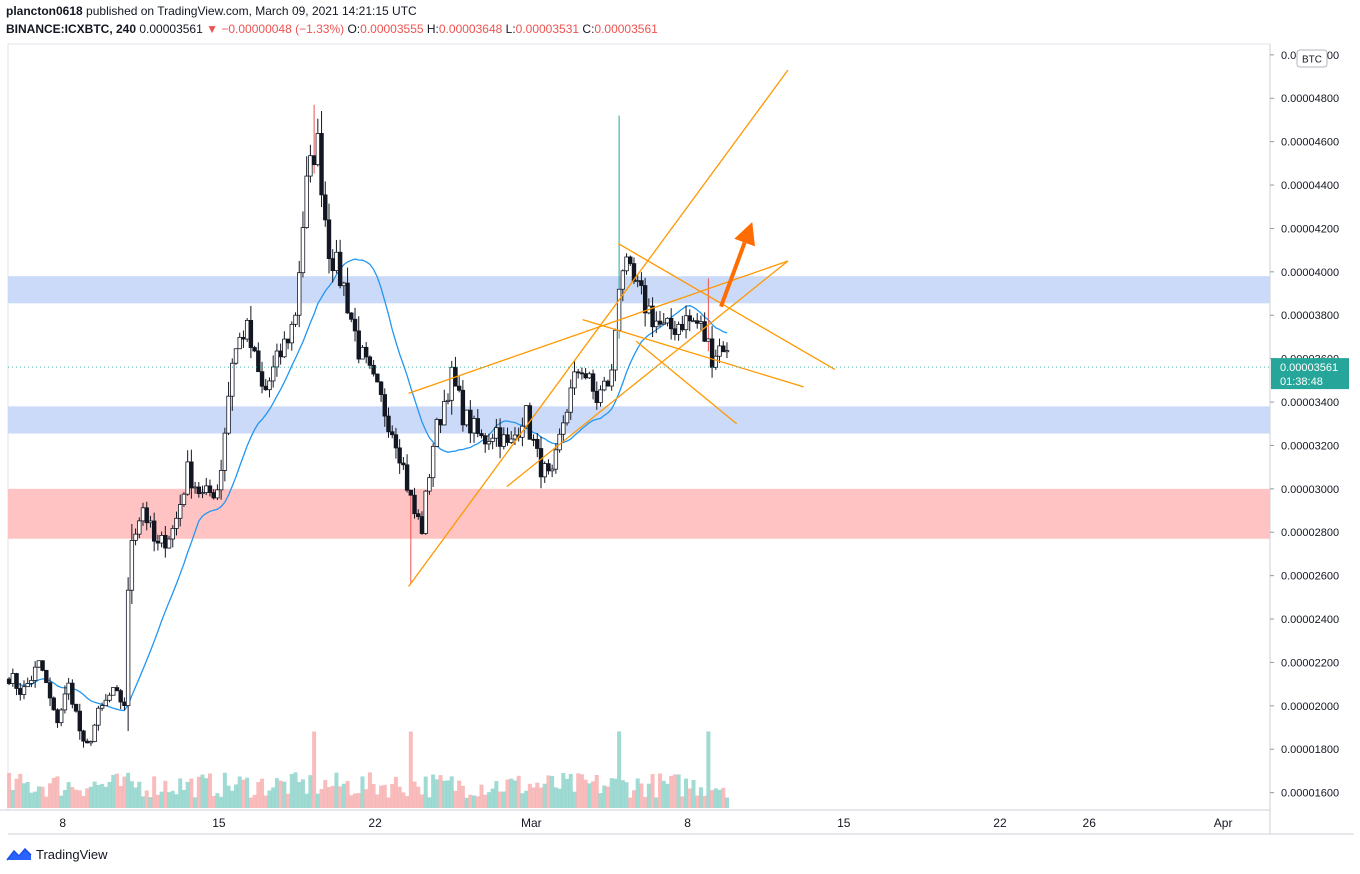  I want to click on price-change: −0.00000048 (−1.33%), so click(283, 29).